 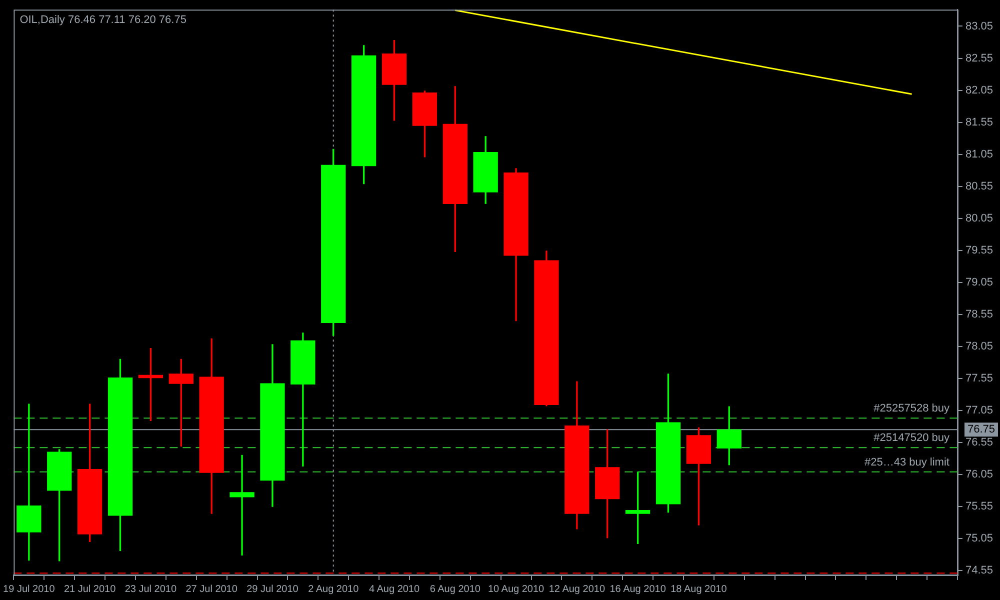 What do you see at coordinates (907, 462) in the screenshot?
I see `ref-line-label: #25…43 buy limit` at bounding box center [907, 462].